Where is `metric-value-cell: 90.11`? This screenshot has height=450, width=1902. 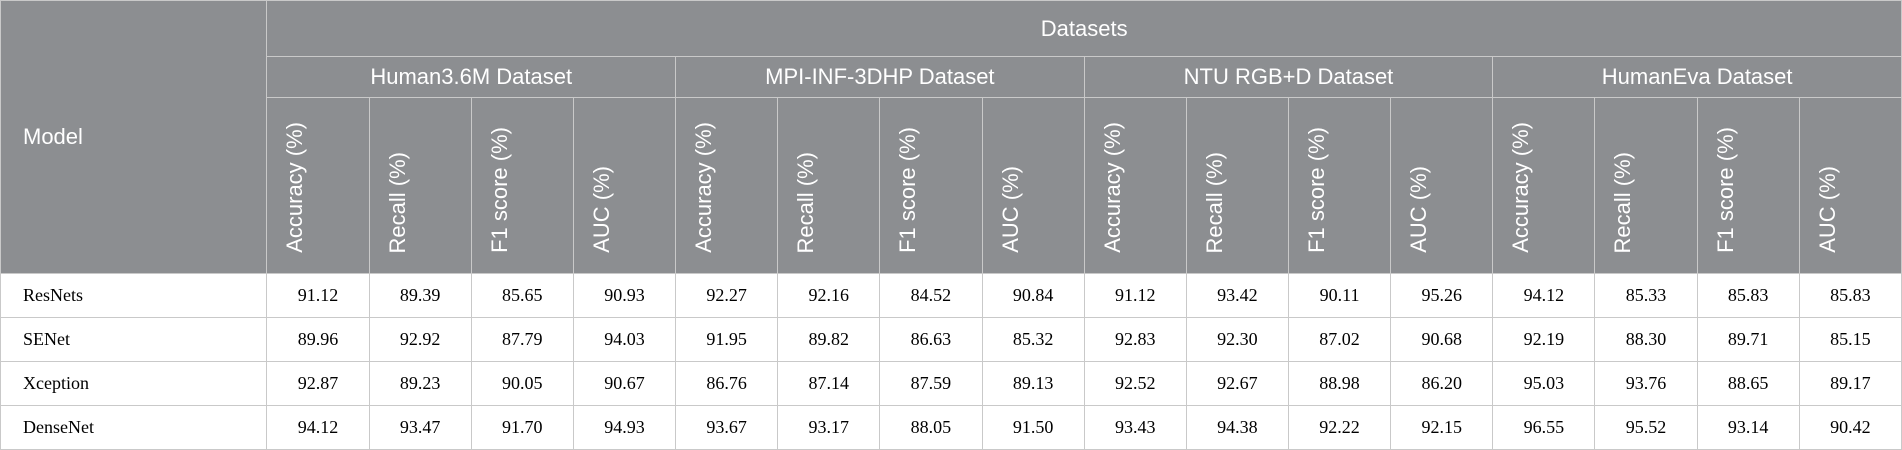 metric-value-cell: 90.11 is located at coordinates (1339, 295).